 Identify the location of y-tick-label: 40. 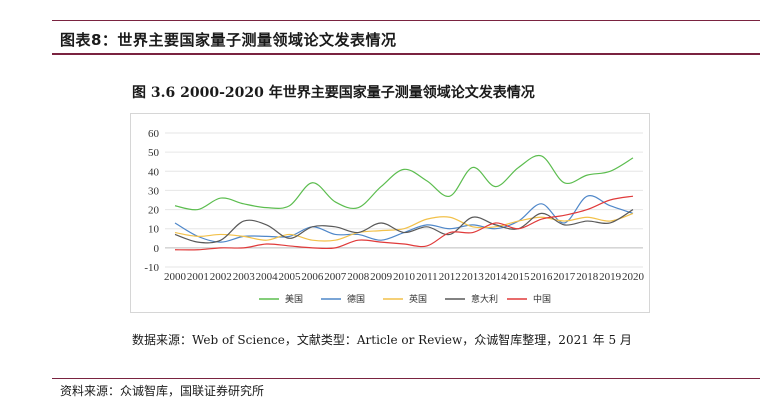
(154, 172).